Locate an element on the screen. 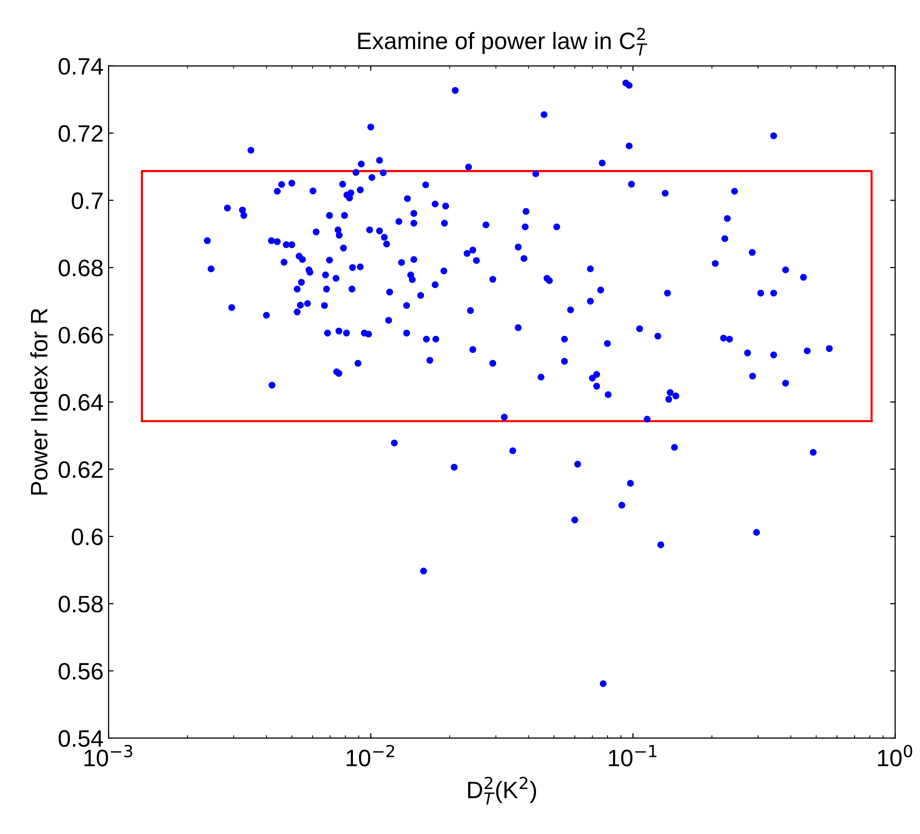 The width and height of the screenshot is (920, 834). y-tick-label: 0.68 is located at coordinates (80, 268).